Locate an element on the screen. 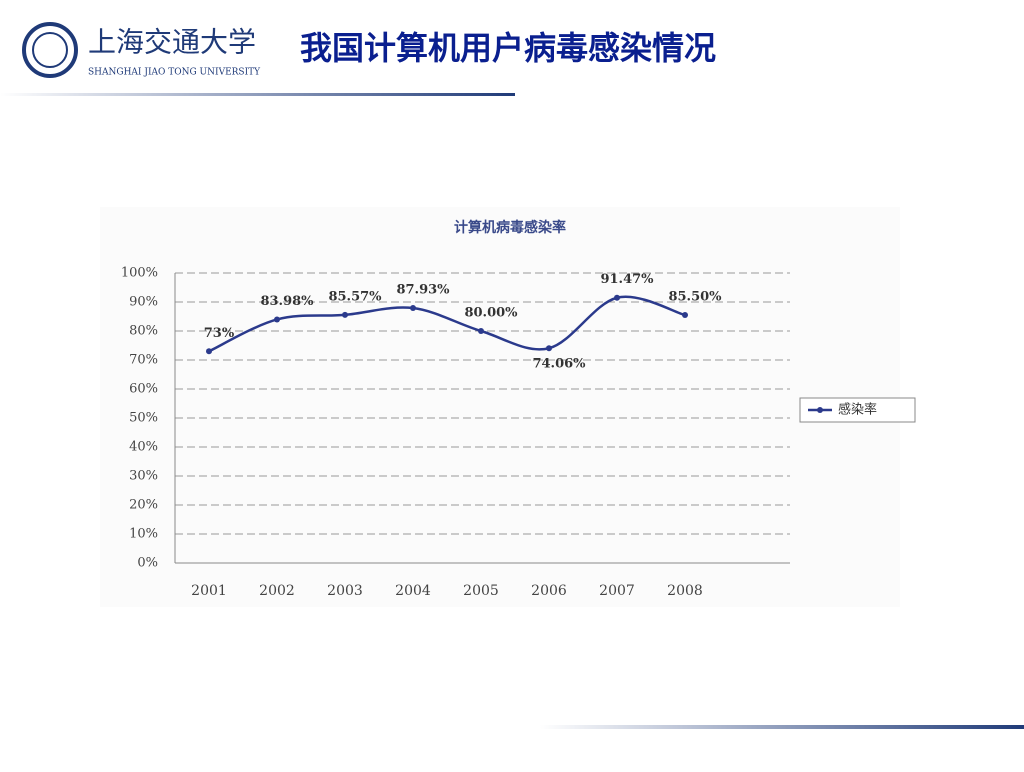 The image size is (1024, 772). y-tick-label: 40% is located at coordinates (143, 447).